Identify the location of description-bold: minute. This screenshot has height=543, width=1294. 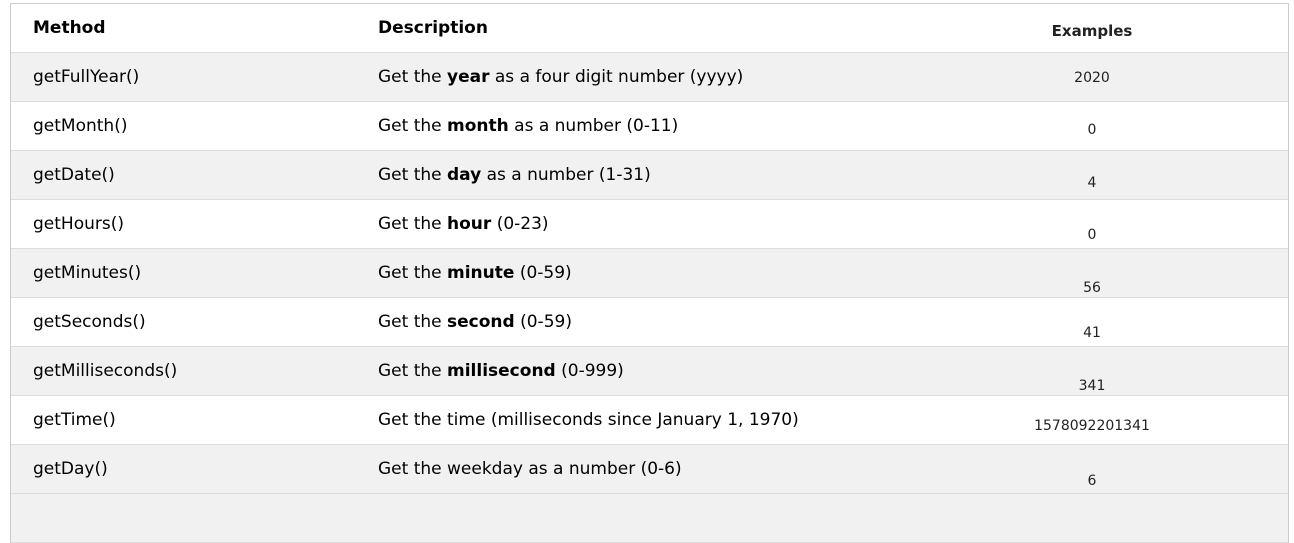
(481, 273).